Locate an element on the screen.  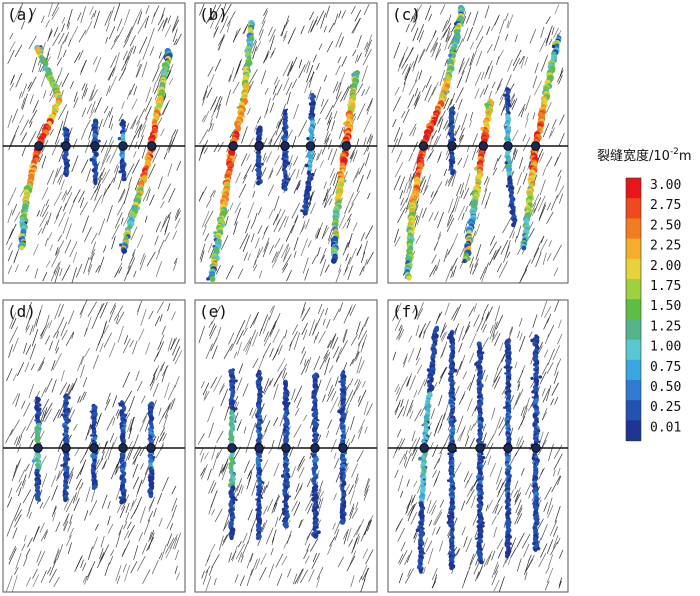
legend-frame is located at coordinates (633, 309).